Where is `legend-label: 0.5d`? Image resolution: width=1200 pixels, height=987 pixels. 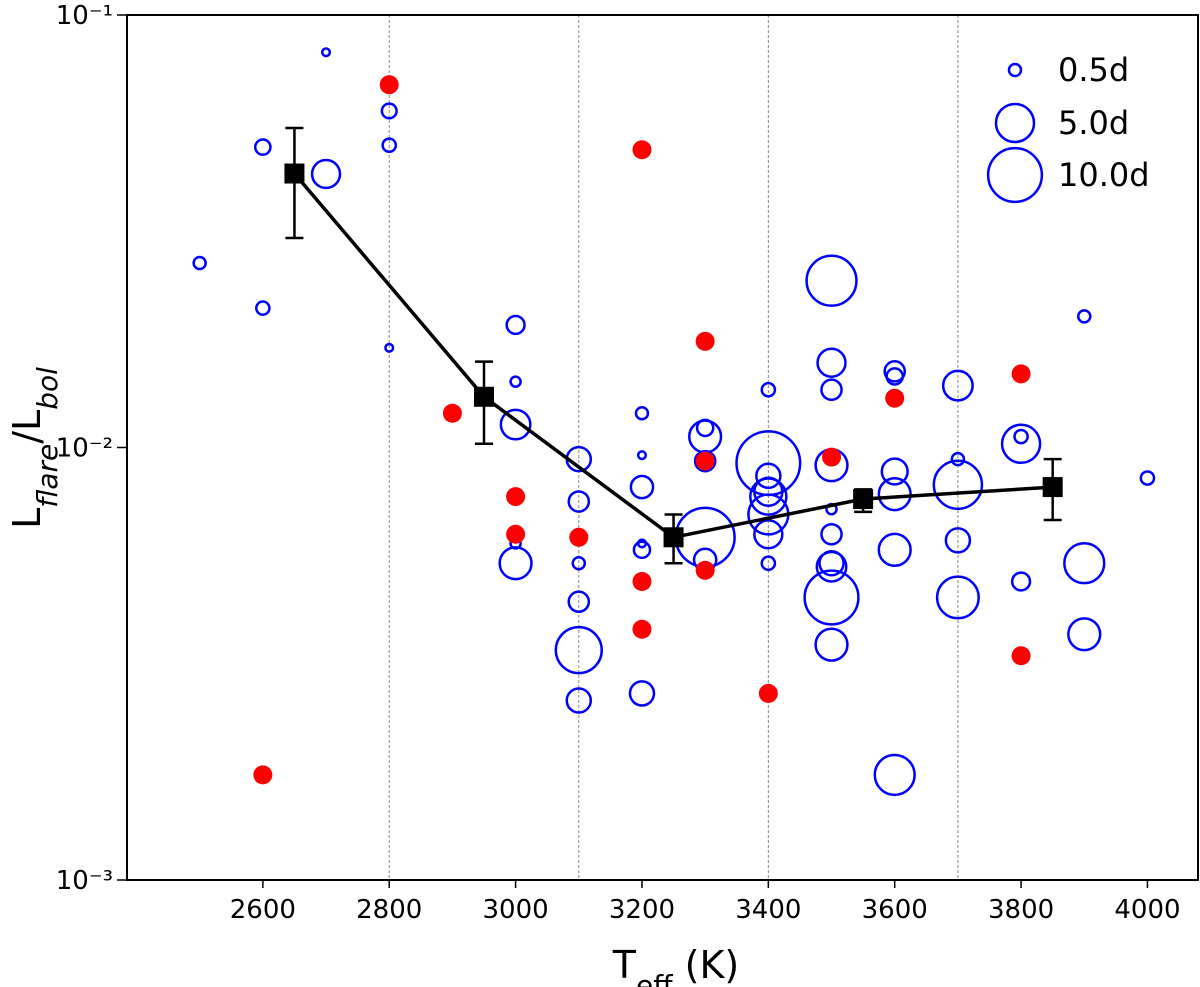 legend-label: 0.5d is located at coordinates (1093, 70).